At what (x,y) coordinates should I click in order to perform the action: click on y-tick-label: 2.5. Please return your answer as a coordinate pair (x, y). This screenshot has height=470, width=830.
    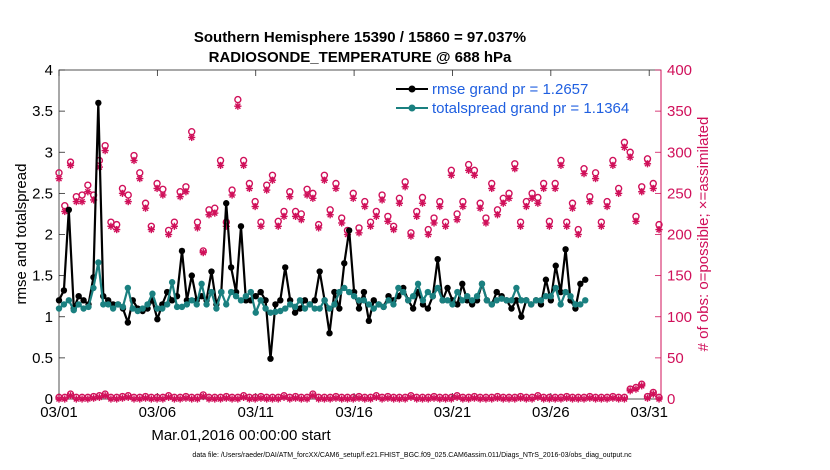
    Looking at the image, I should click on (42, 193).